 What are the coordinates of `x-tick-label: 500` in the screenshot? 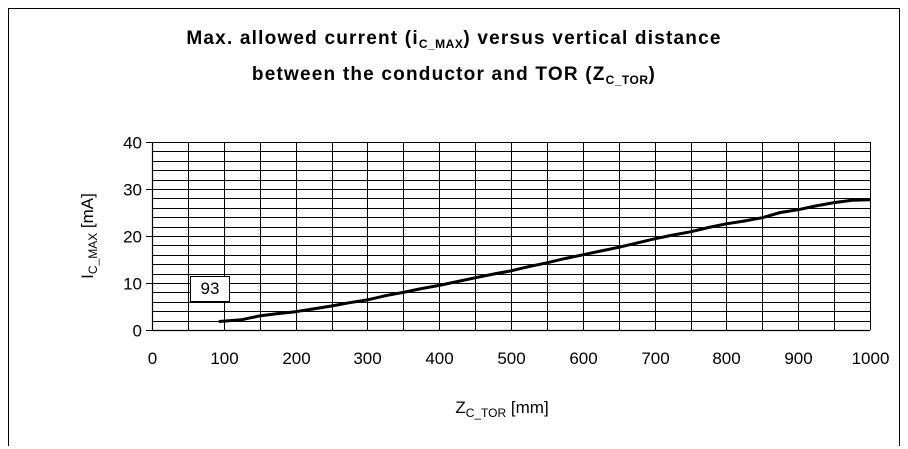 It's located at (511, 358).